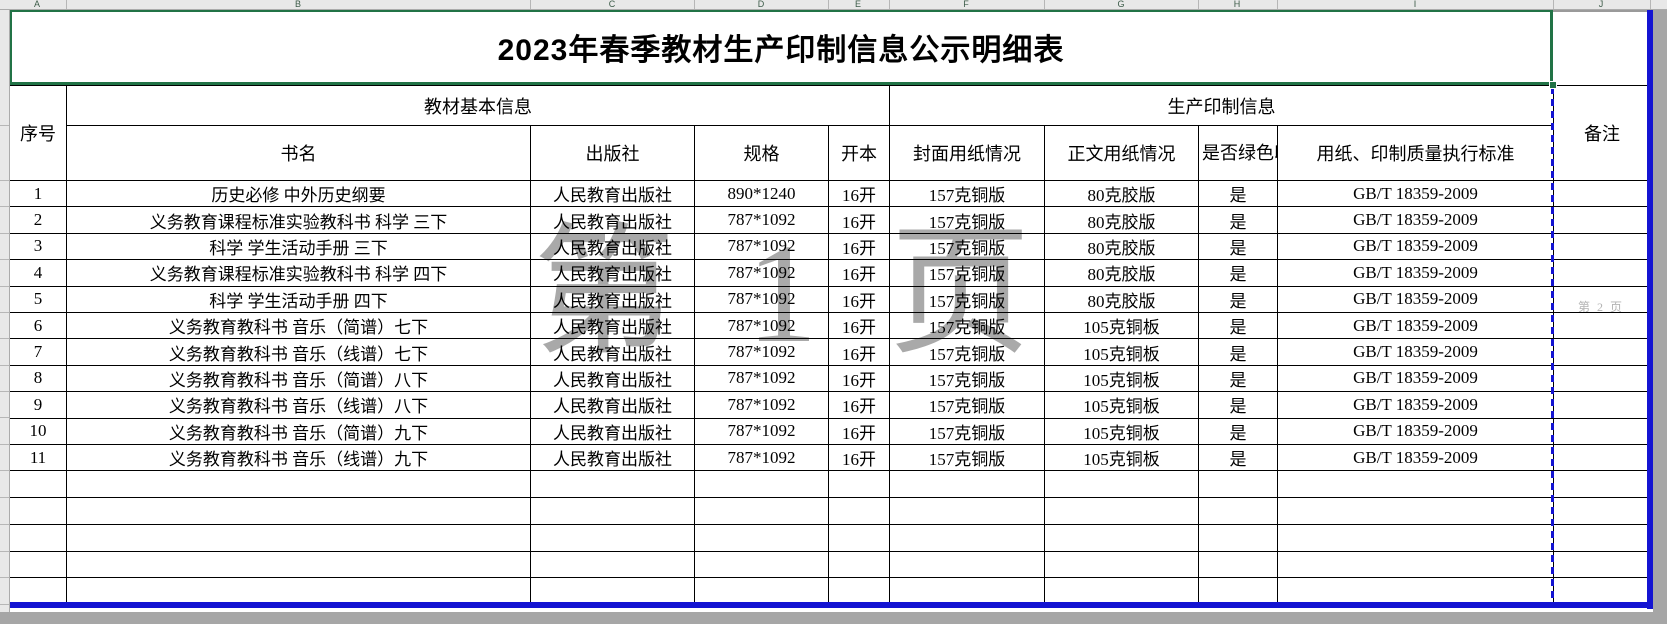 This screenshot has width=1667, height=624. Describe the element at coordinates (1221, 105) in the screenshot. I see `header-print-info-group: 生产印制信息` at that location.